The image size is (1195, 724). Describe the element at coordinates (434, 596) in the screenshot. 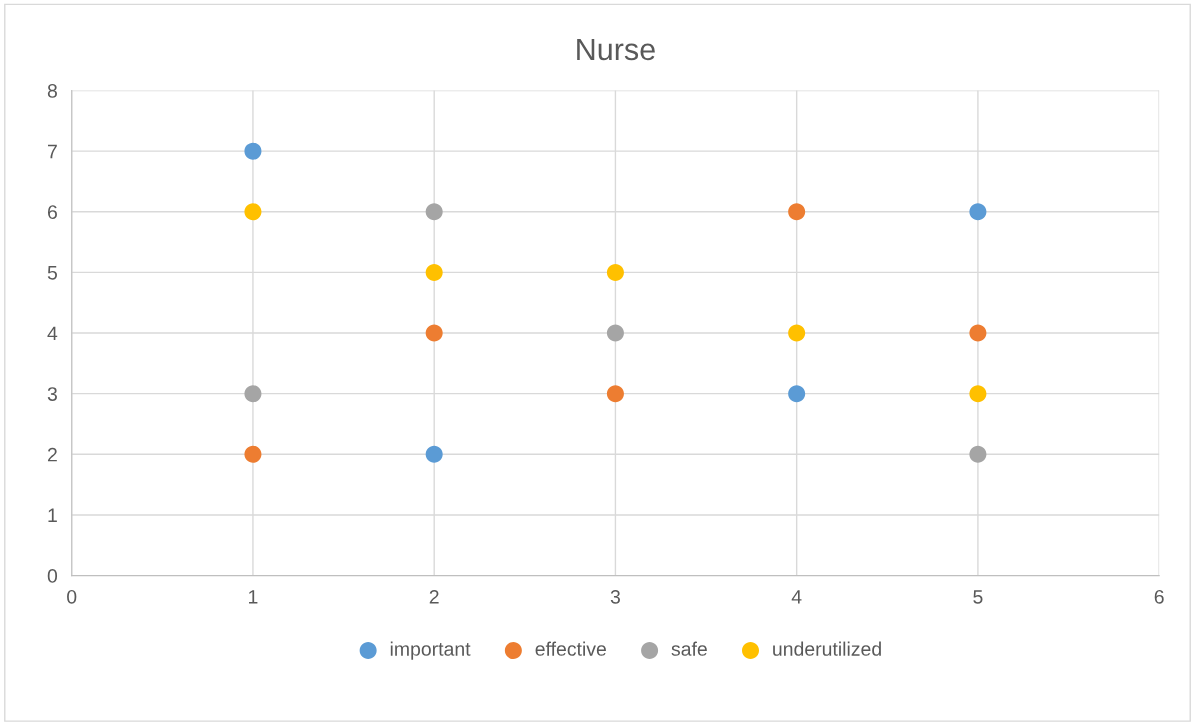

I see `x-tick-label: 2` at that location.